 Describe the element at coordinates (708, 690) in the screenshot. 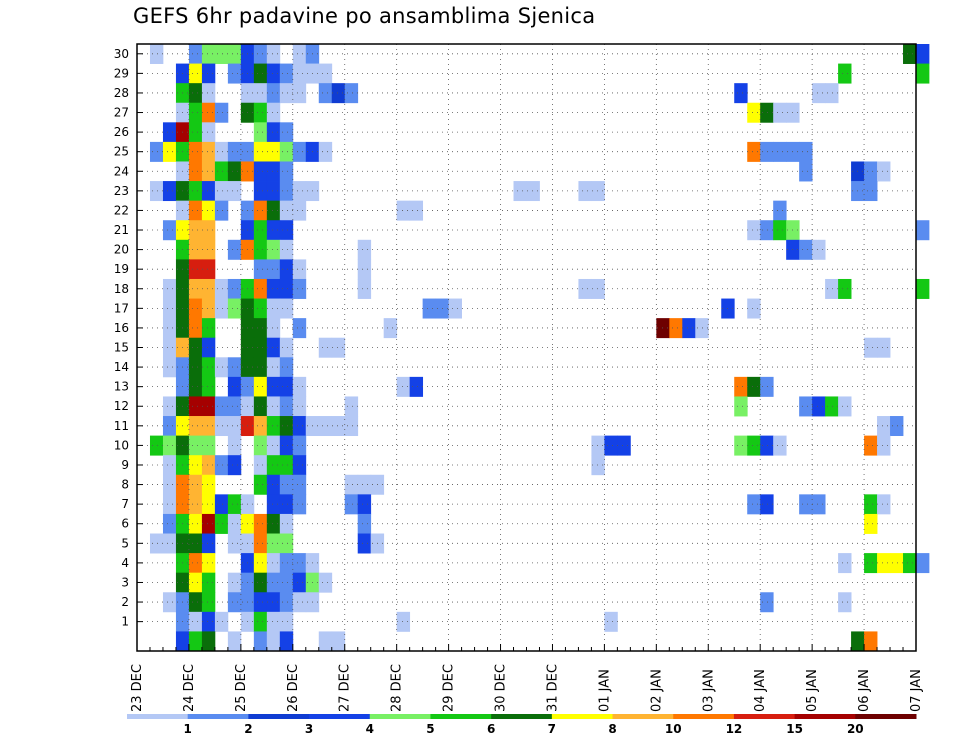

I see `x-tick-label: 03 JAN` at that location.